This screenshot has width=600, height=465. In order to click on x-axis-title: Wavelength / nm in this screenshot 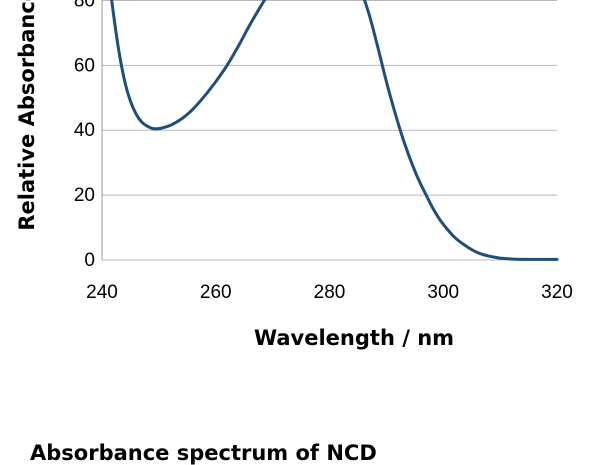, I will do `click(354, 338)`.